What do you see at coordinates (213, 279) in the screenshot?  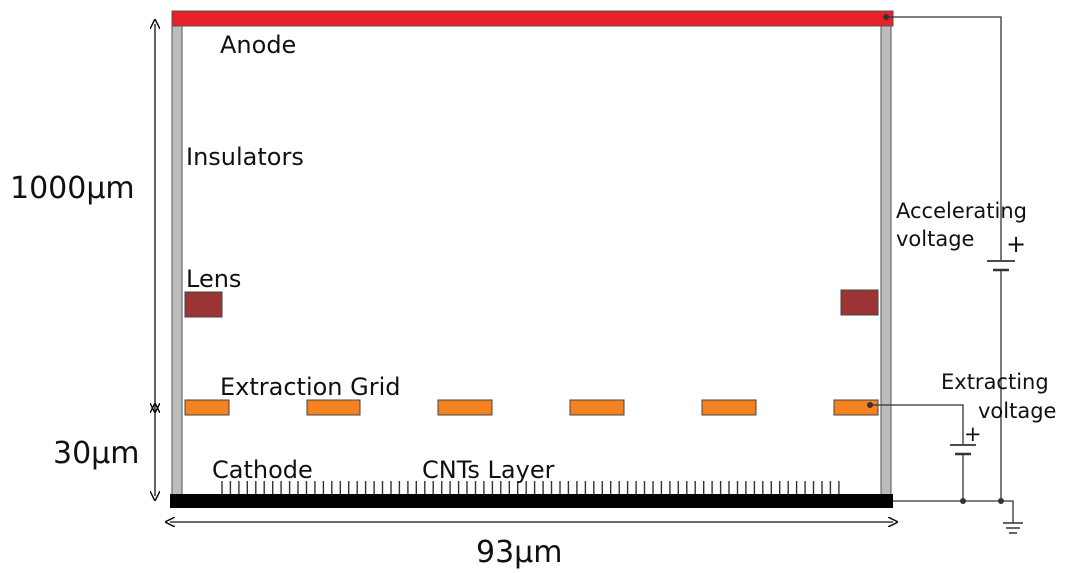 I see `lens-label: Lens` at bounding box center [213, 279].